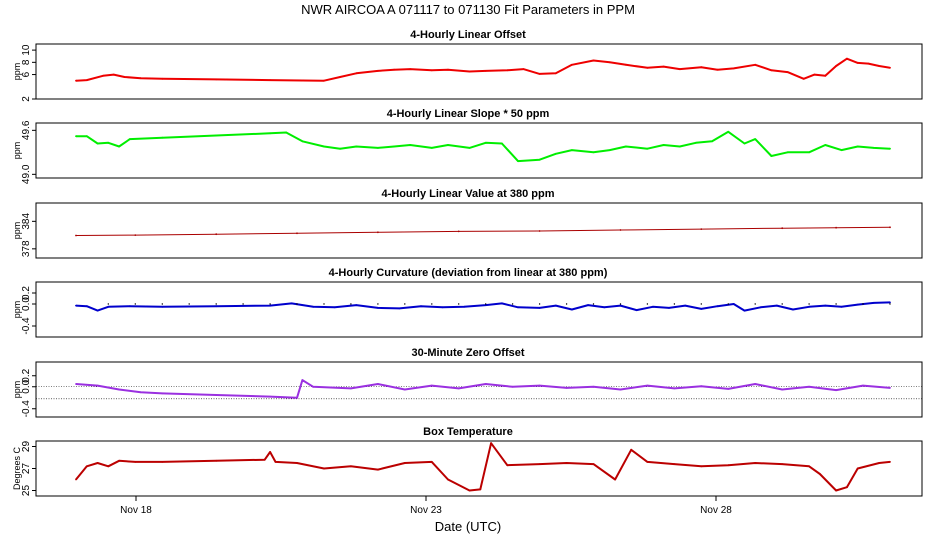 The width and height of the screenshot is (936, 540). Describe the element at coordinates (26, 248) in the screenshot. I see `y-tick-label: 378` at that location.